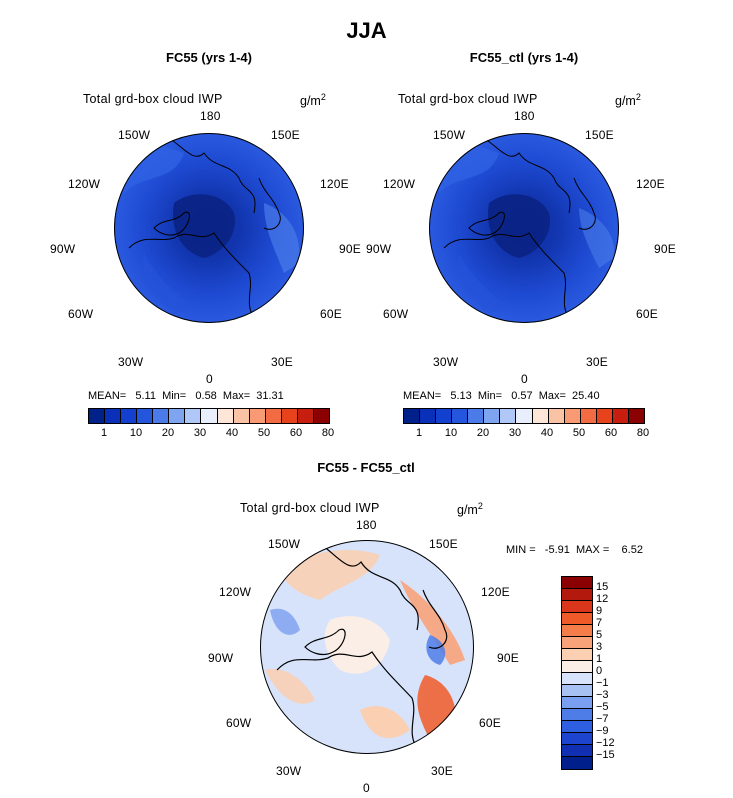 This screenshot has height=798, width=733. What do you see at coordinates (366, 30) in the screenshot?
I see `figure-title: JJA` at bounding box center [366, 30].